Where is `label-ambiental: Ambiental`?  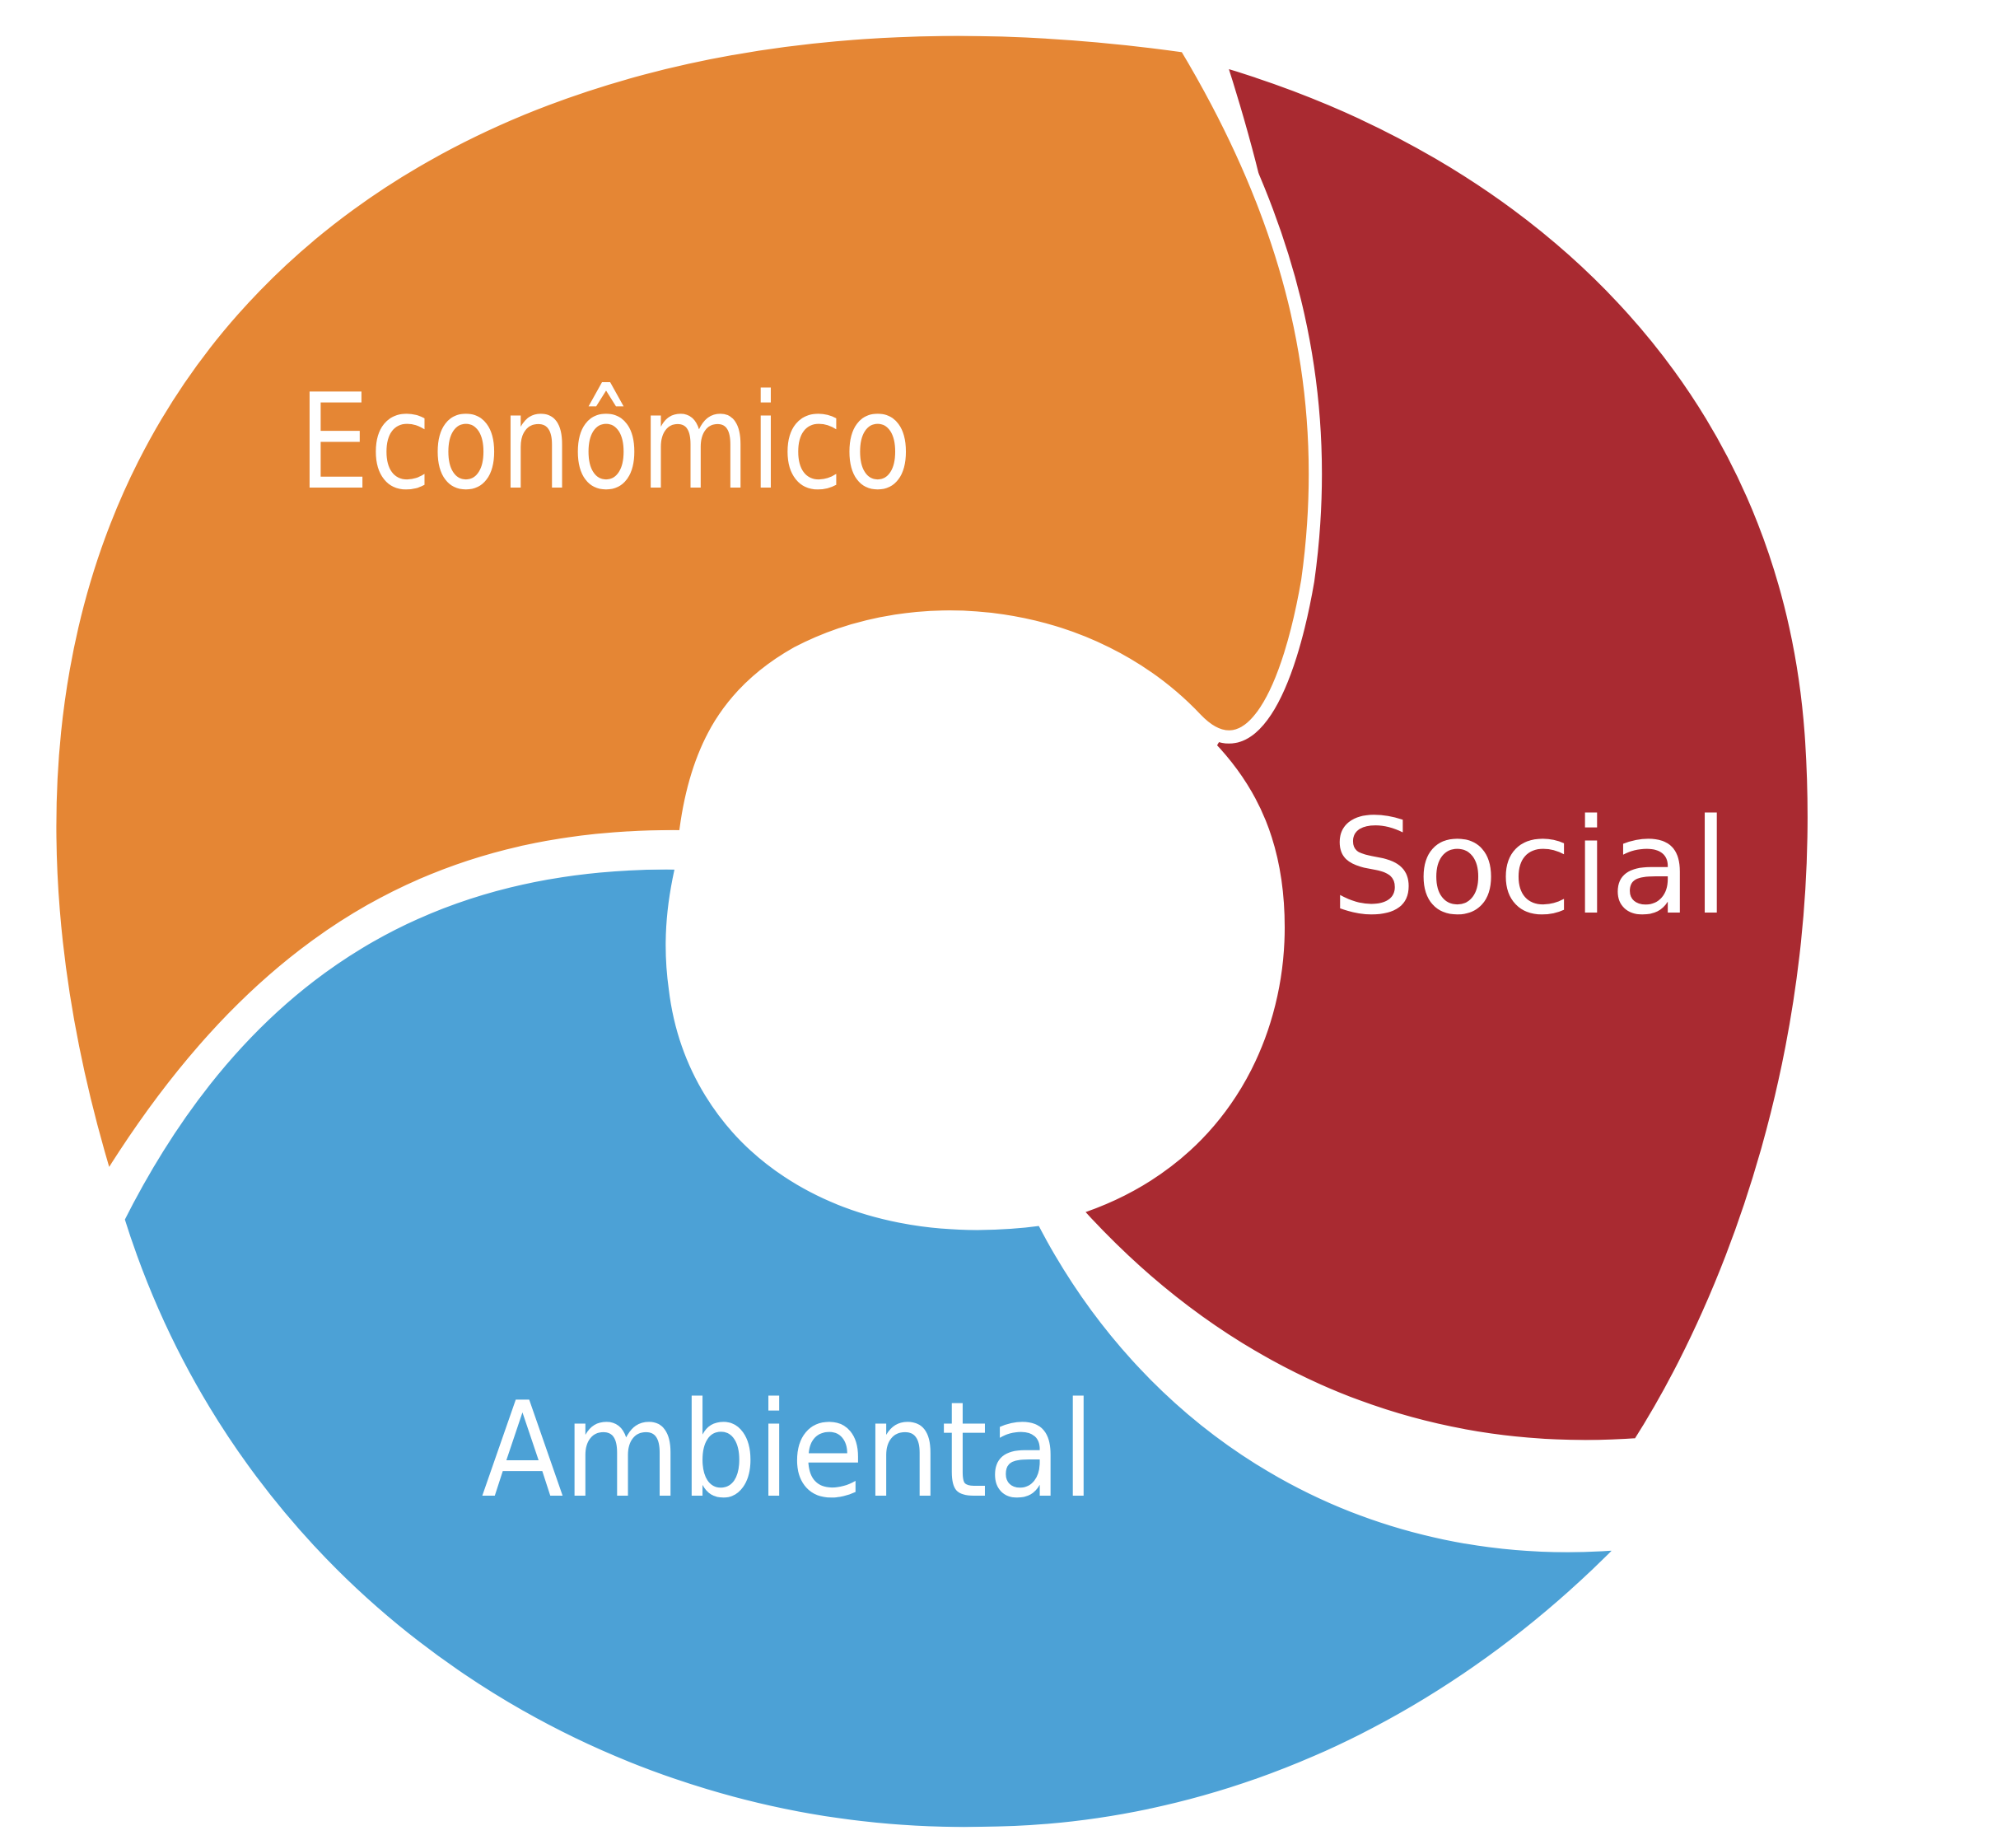
label-ambiental: Ambiental is located at coordinates (788, 1450).